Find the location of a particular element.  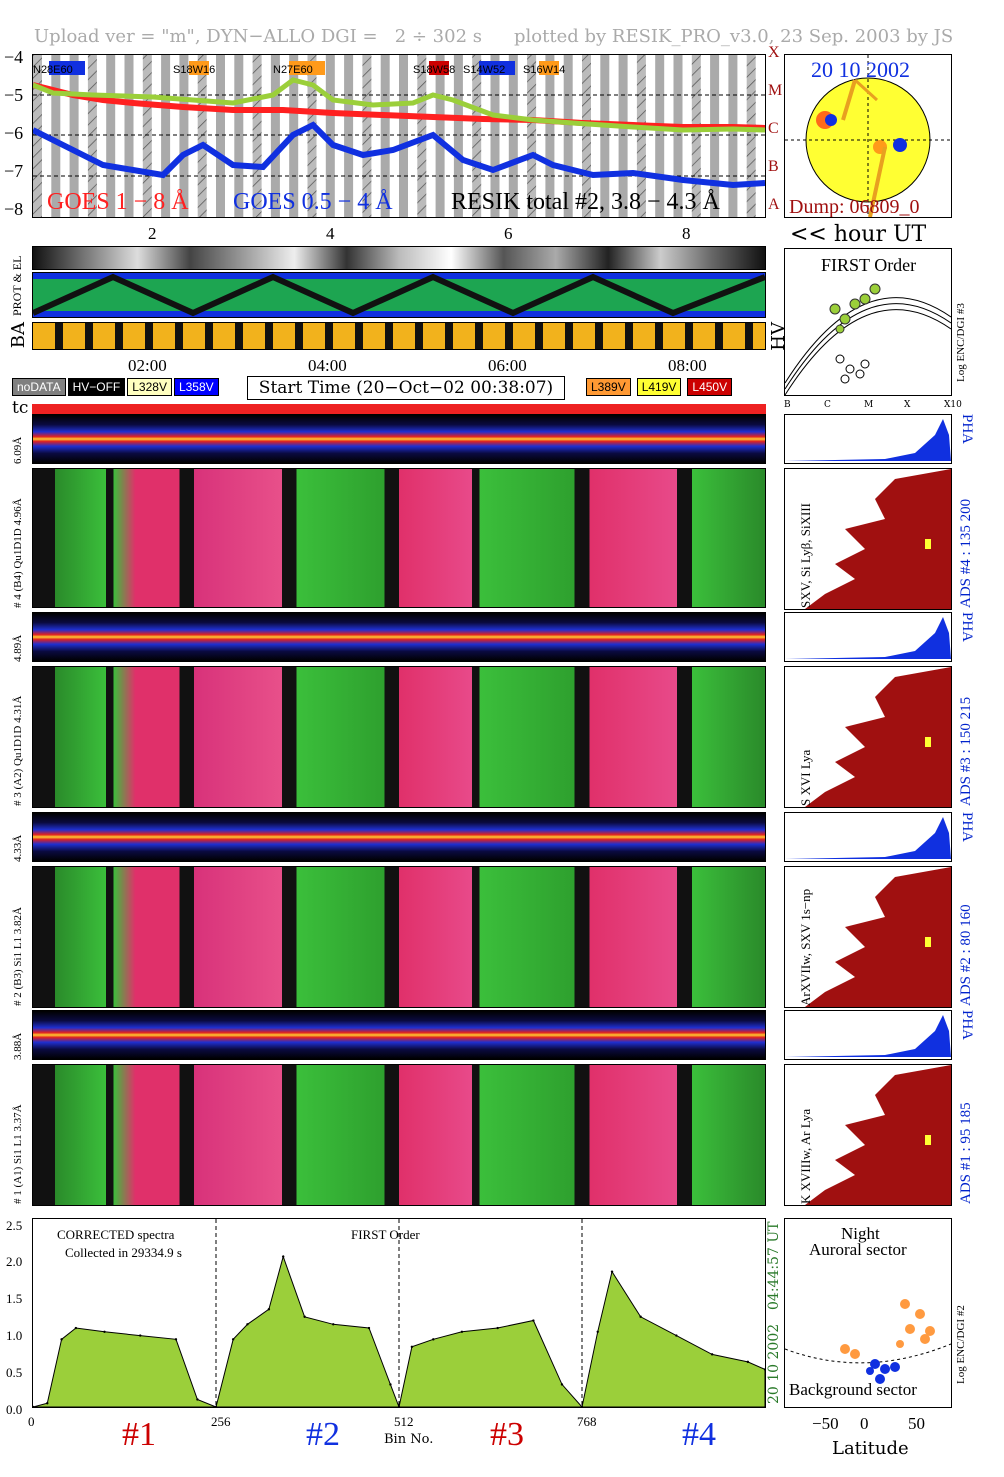

legend-goes-05-4: GOES 0.5 − 4 Å is located at coordinates (313, 202).